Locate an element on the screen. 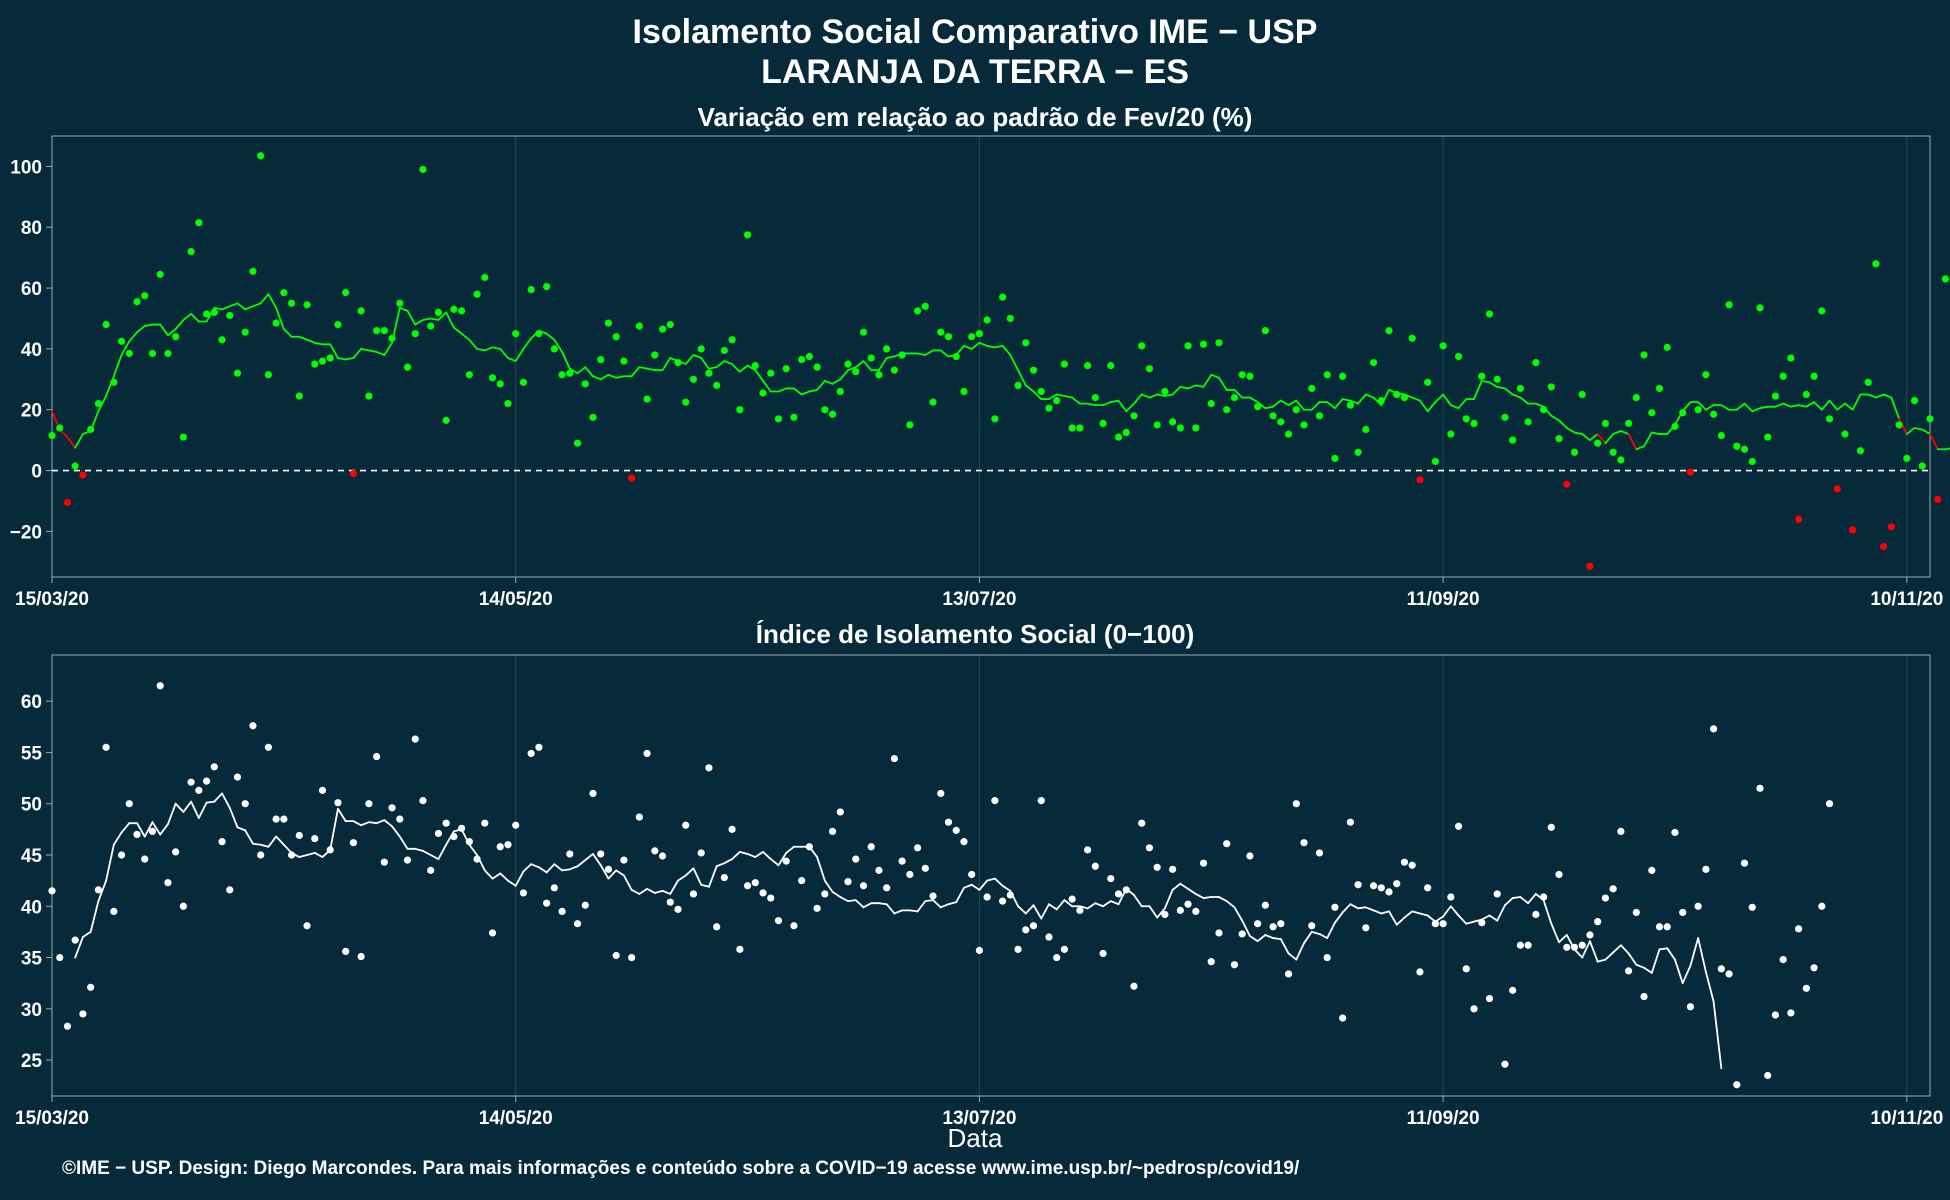 This screenshot has height=1200, width=1950. title-line-1: Isolamento Social Comparativo IME − USP is located at coordinates (975, 32).